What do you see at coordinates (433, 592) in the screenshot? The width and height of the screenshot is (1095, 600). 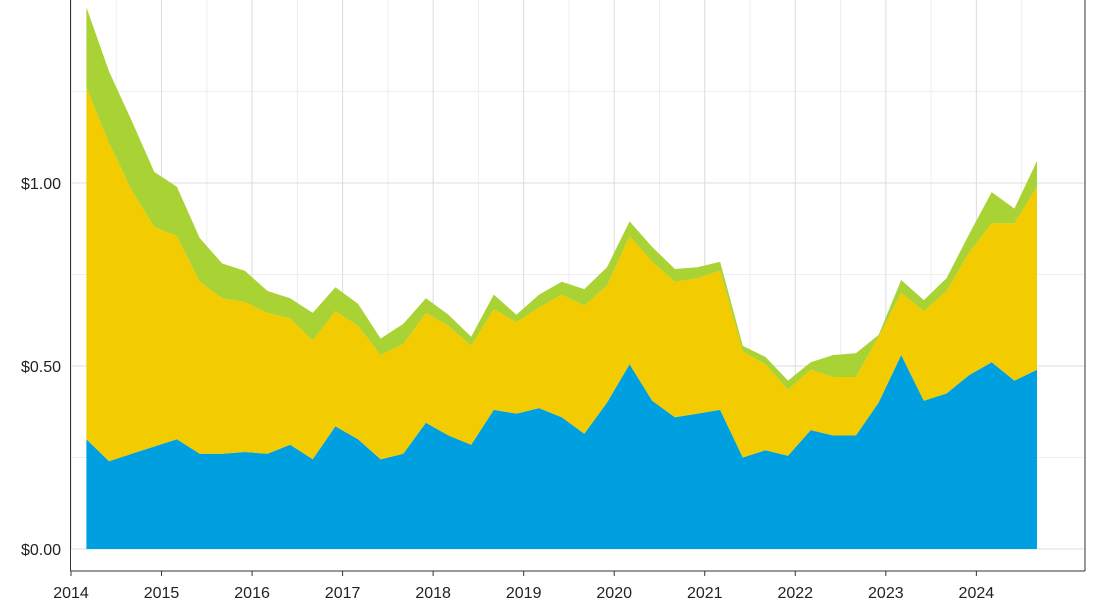 I see `x-tick-label: 2018` at bounding box center [433, 592].